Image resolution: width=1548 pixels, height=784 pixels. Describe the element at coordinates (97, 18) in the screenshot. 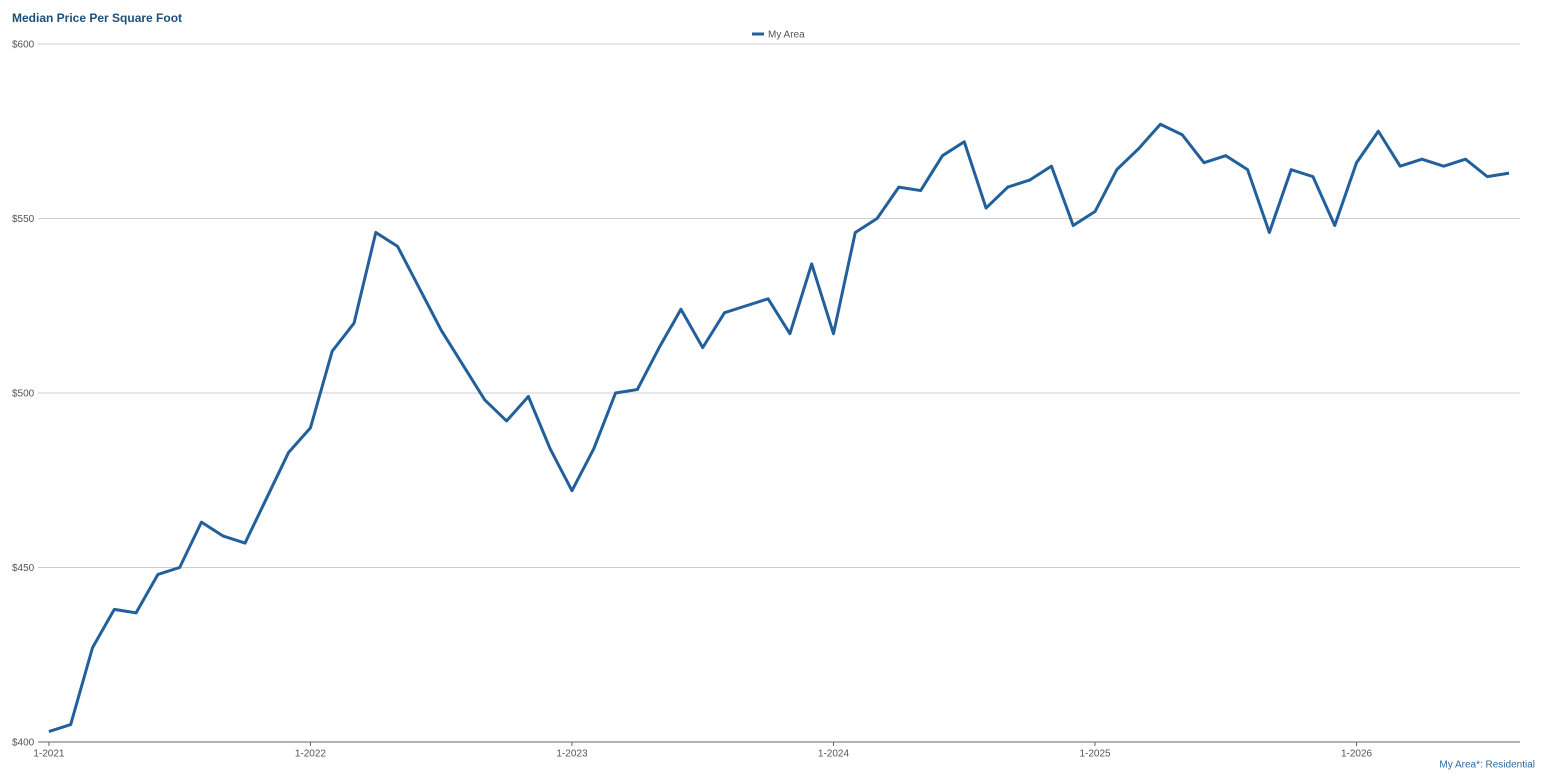

I see `chart-title: Median Price Per Square Foot` at that location.